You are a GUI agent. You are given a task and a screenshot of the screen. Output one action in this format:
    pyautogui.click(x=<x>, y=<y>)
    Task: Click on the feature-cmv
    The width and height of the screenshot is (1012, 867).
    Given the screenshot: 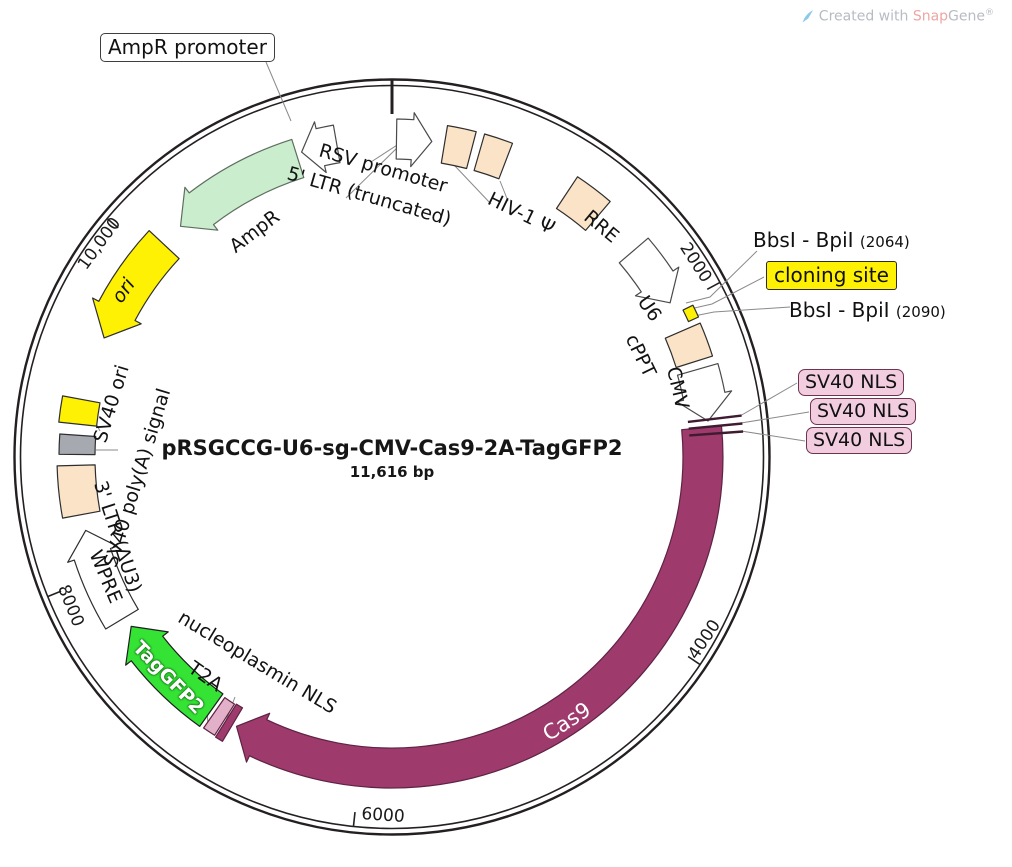 What is the action you would take?
    pyautogui.click(x=704, y=392)
    